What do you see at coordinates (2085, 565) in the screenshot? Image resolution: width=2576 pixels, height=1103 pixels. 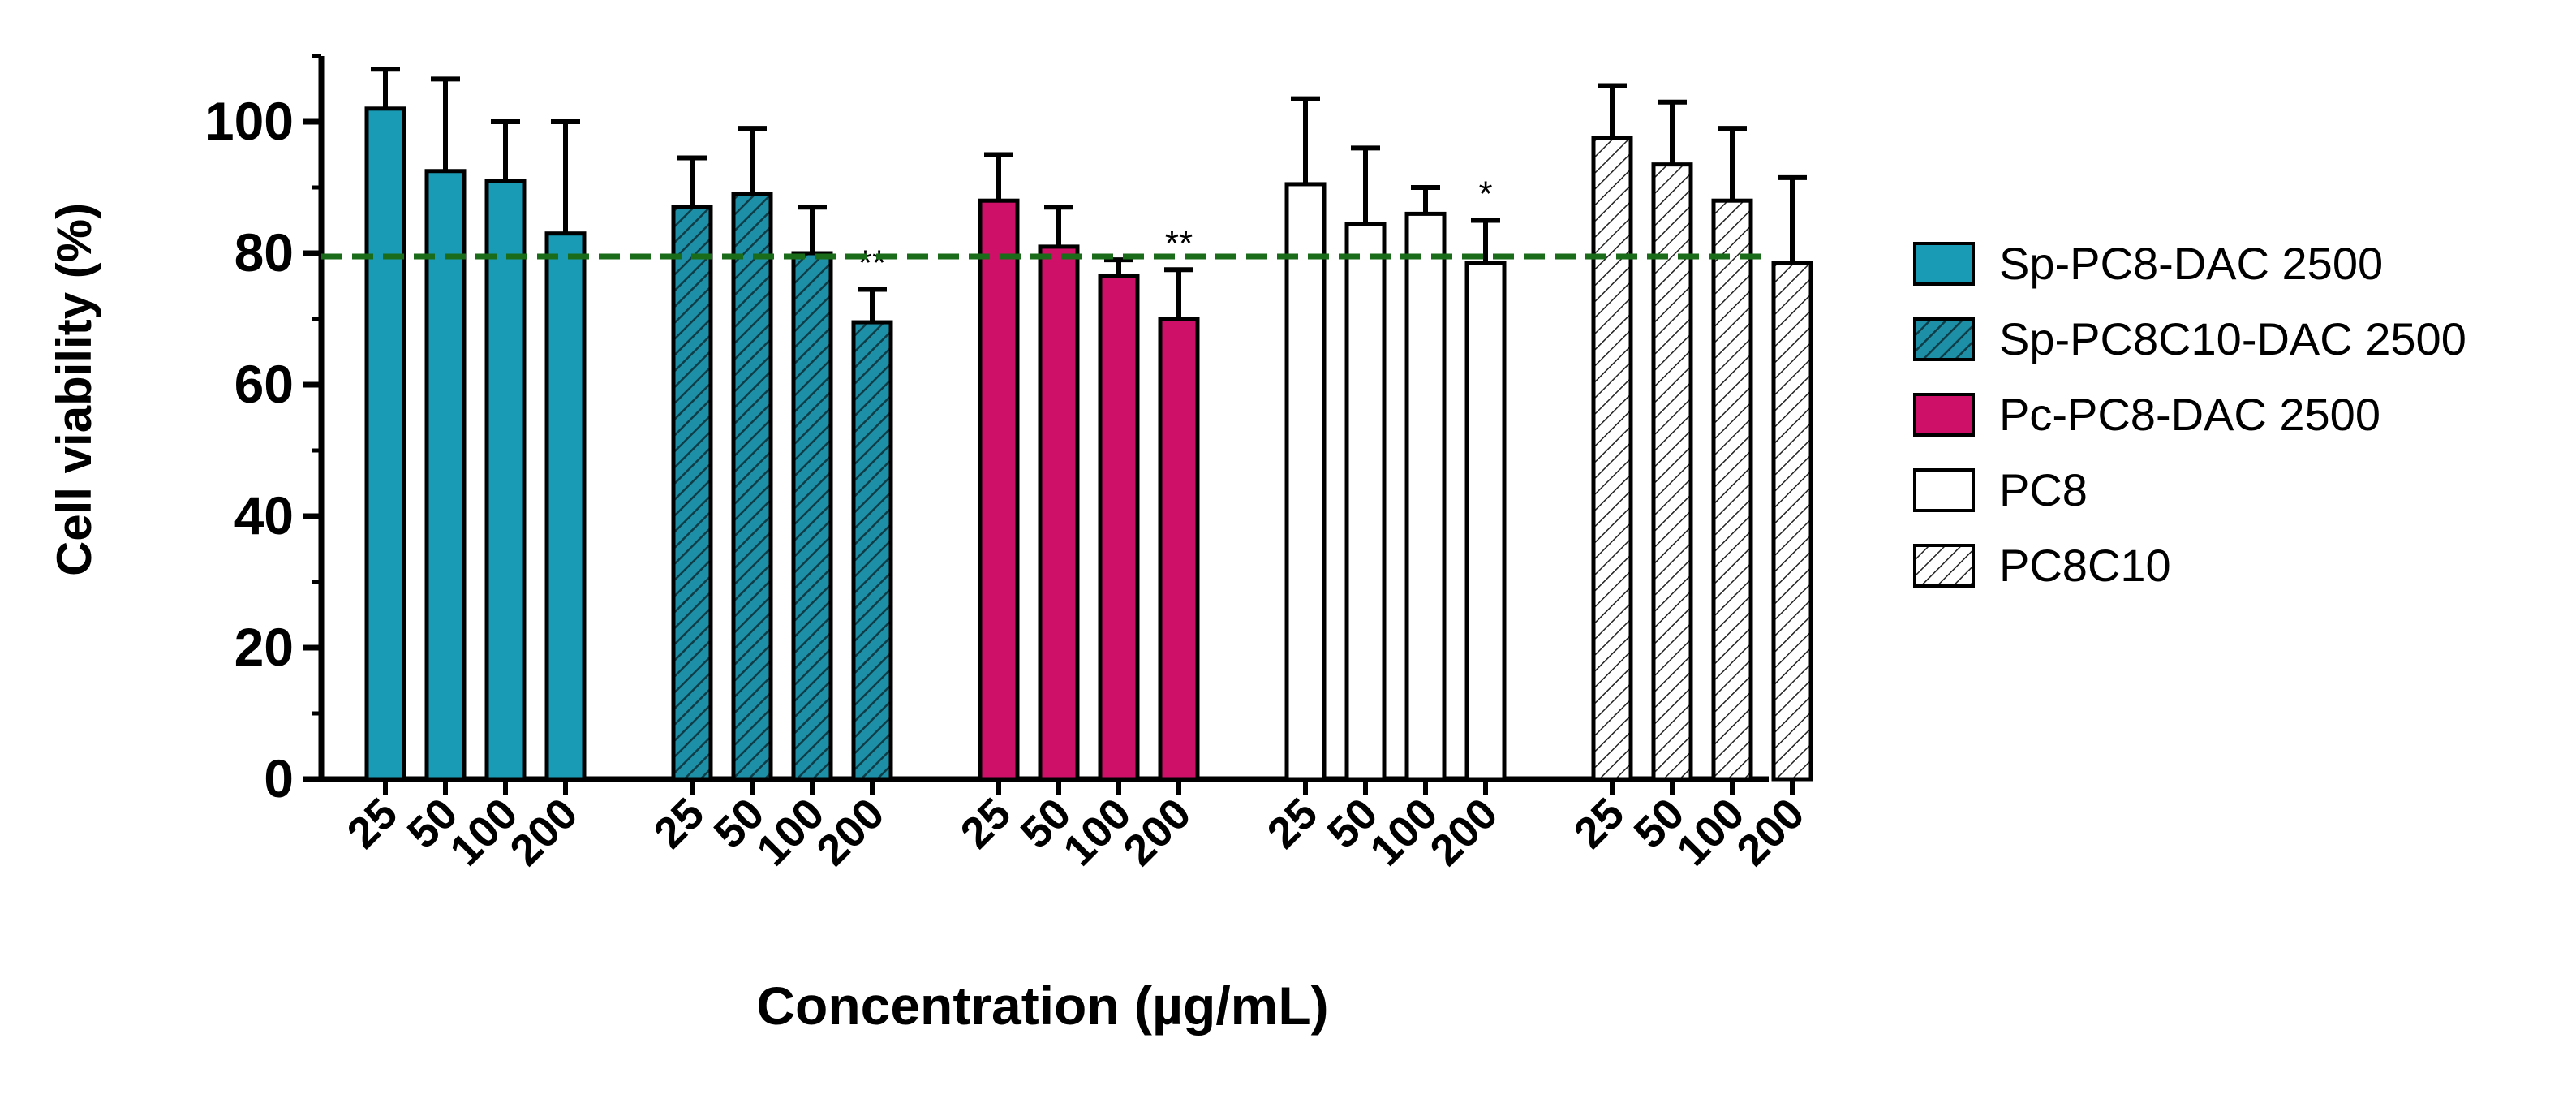 I see `legend-label: PC8C10` at bounding box center [2085, 565].